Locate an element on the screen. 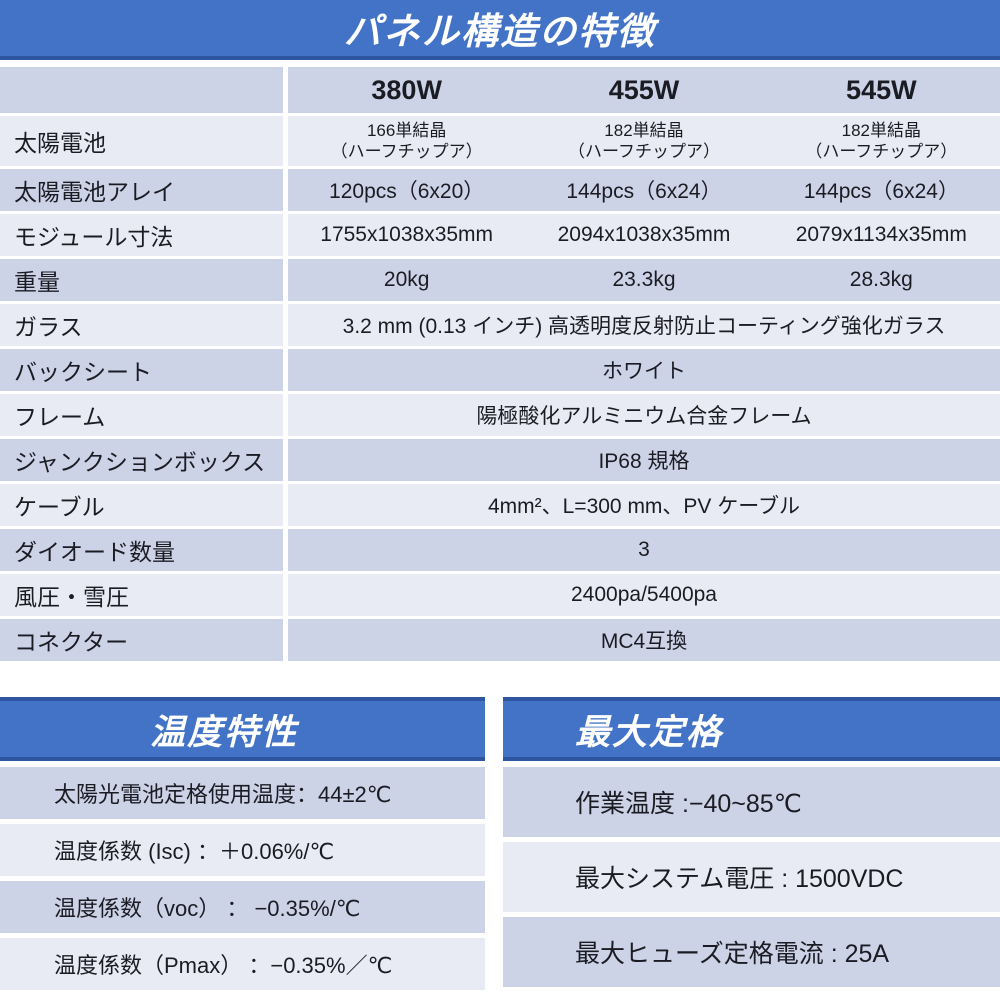 This screenshot has width=1000, height=1000. row-label: 太陽電池アレイ is located at coordinates (94, 192).